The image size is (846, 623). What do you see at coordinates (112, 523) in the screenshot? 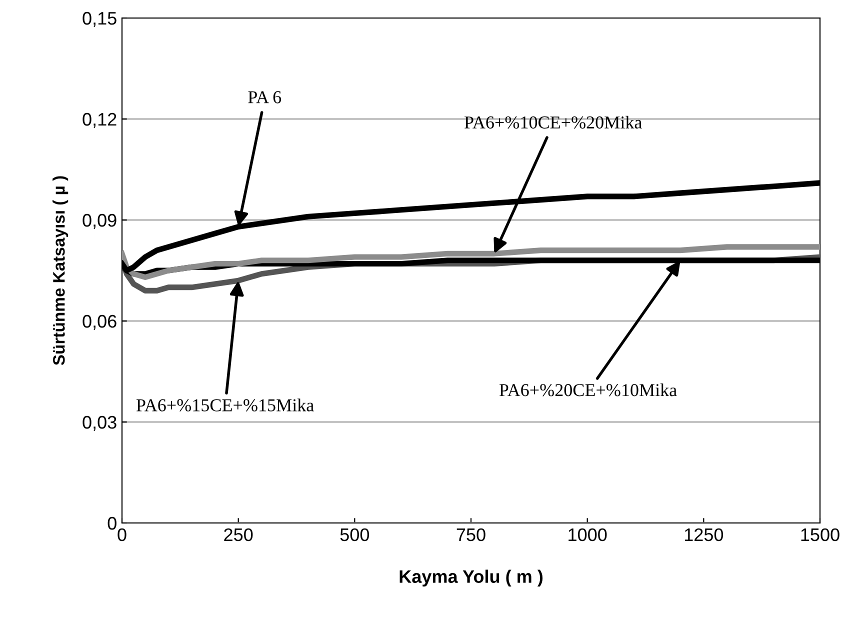
I see `y-tick-label: 0` at bounding box center [112, 523].